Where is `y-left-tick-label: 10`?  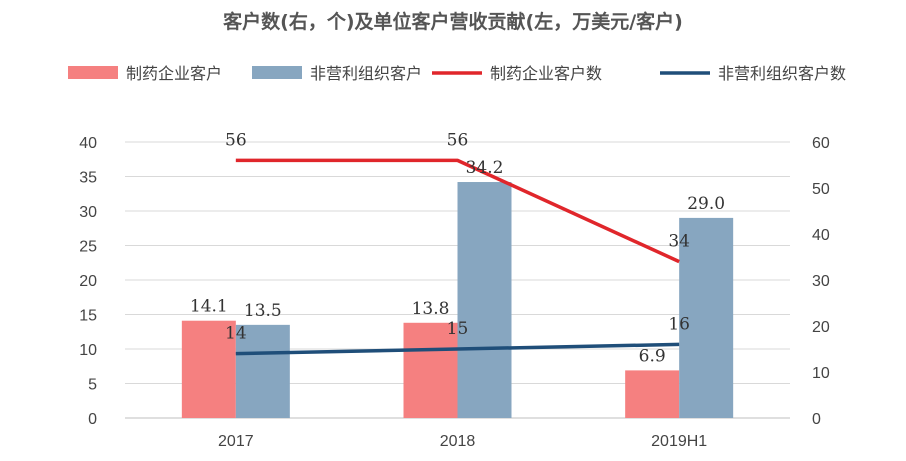
y-left-tick-label: 10 is located at coordinates (88, 350).